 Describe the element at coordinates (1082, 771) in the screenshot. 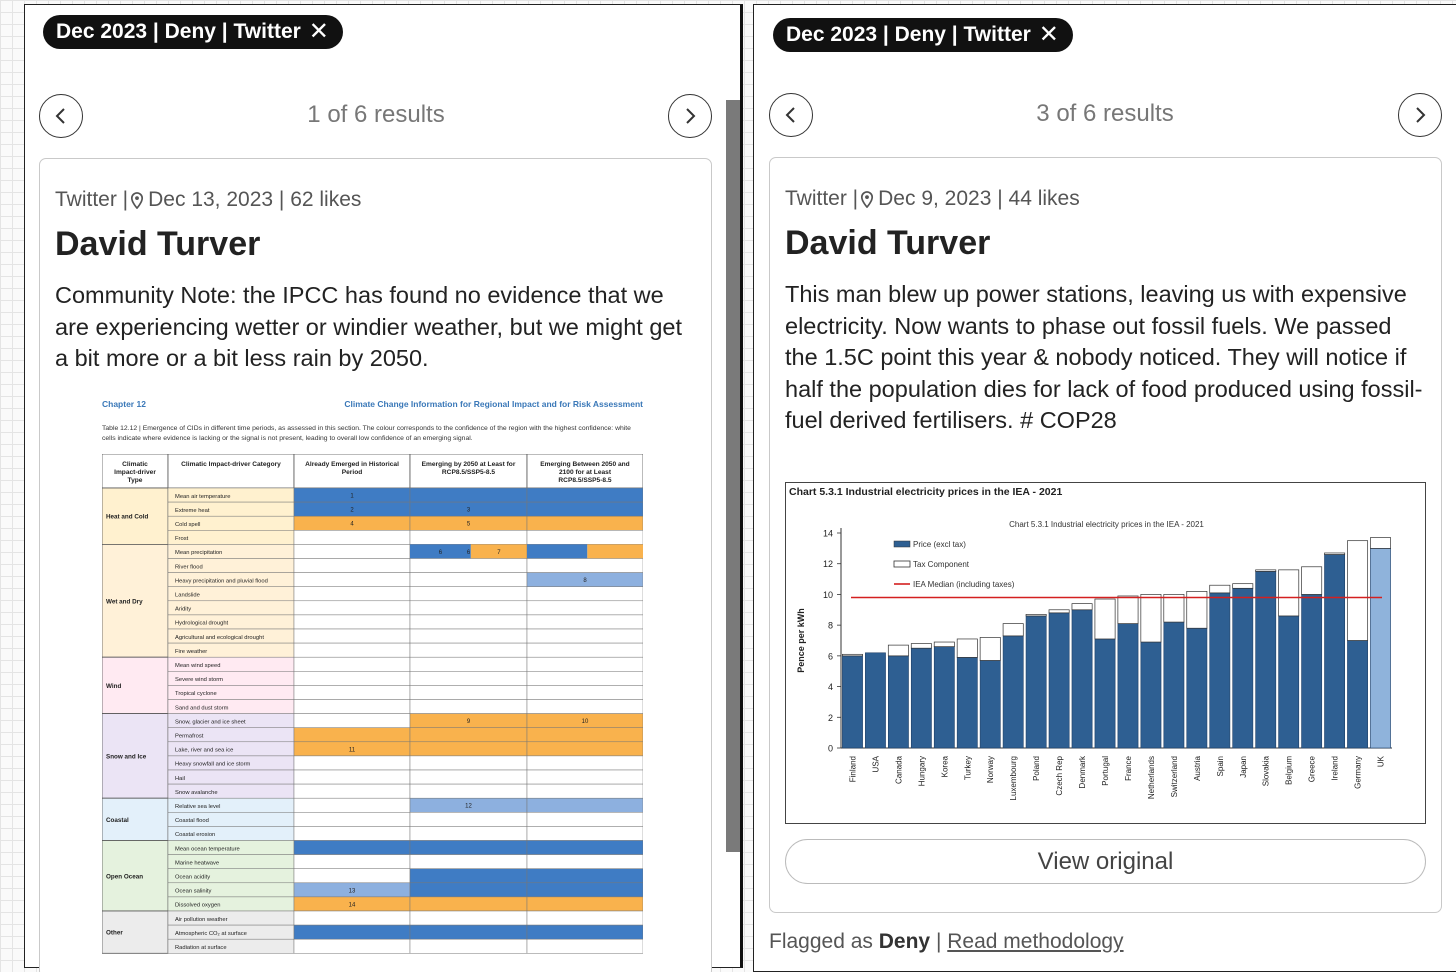

I see `x-tick-label: Denmark` at that location.